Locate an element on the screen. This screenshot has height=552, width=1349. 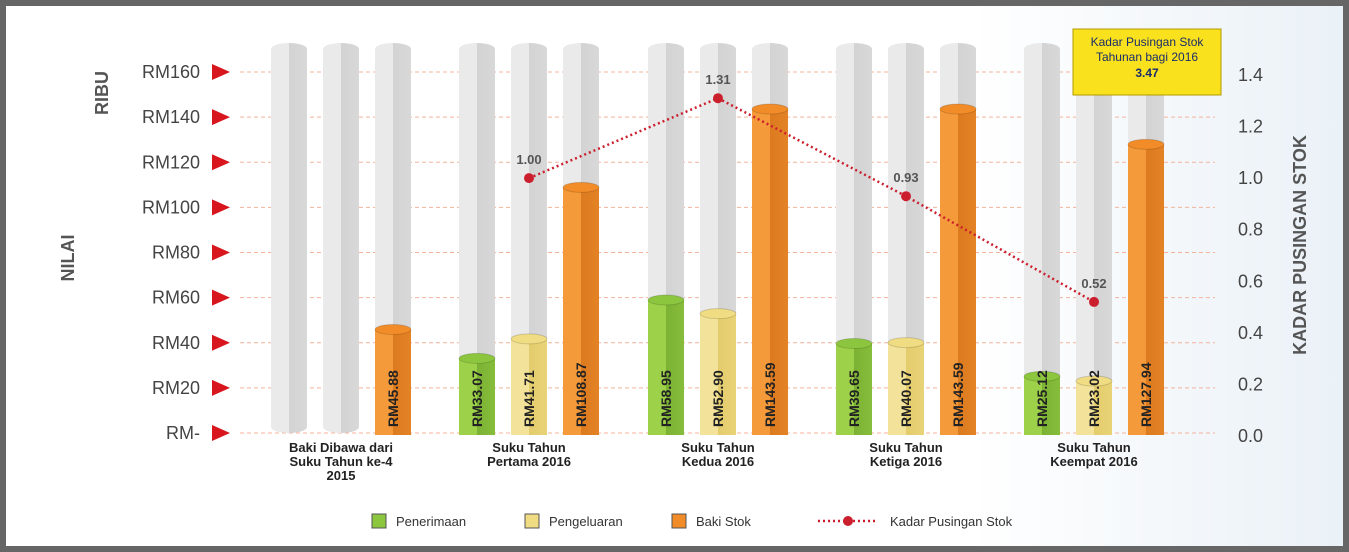
y-right-tick-label: 0.8 is located at coordinates (1250, 230).